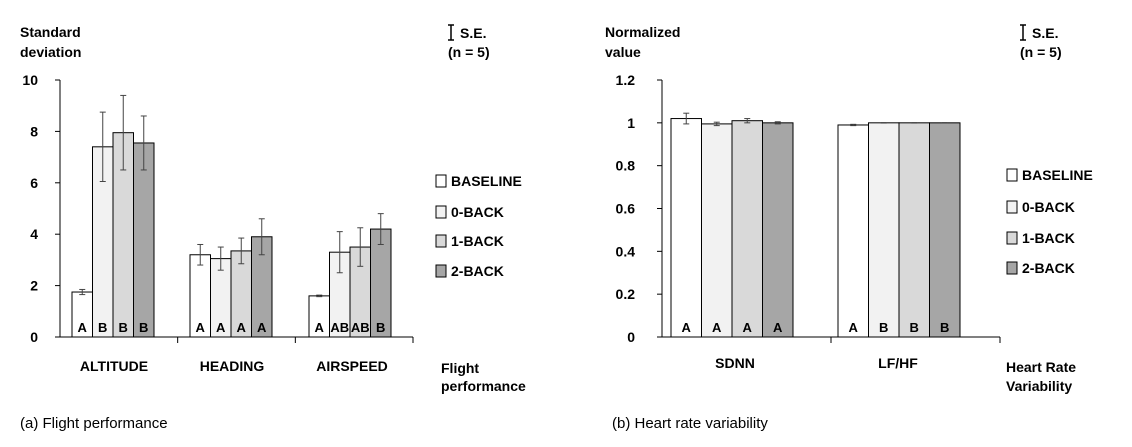 This screenshot has height=447, width=1132. Describe the element at coordinates (483, 386) in the screenshot. I see `p1-x-axis-label: performance` at that location.